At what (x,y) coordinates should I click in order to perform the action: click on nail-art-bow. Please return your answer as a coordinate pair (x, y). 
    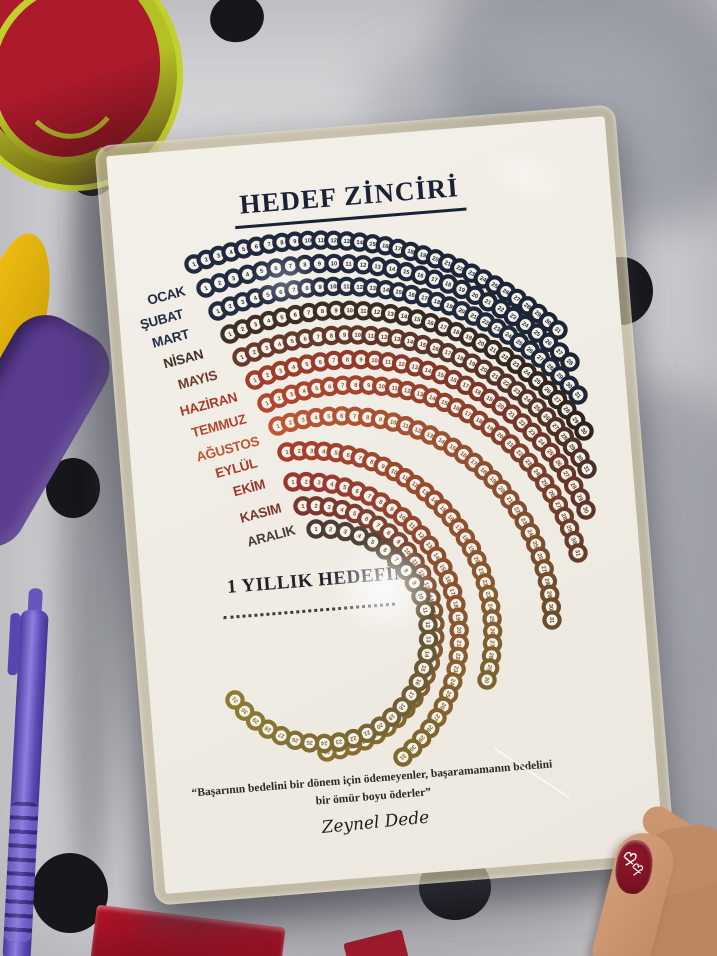
    Looking at the image, I should click on (633, 863).